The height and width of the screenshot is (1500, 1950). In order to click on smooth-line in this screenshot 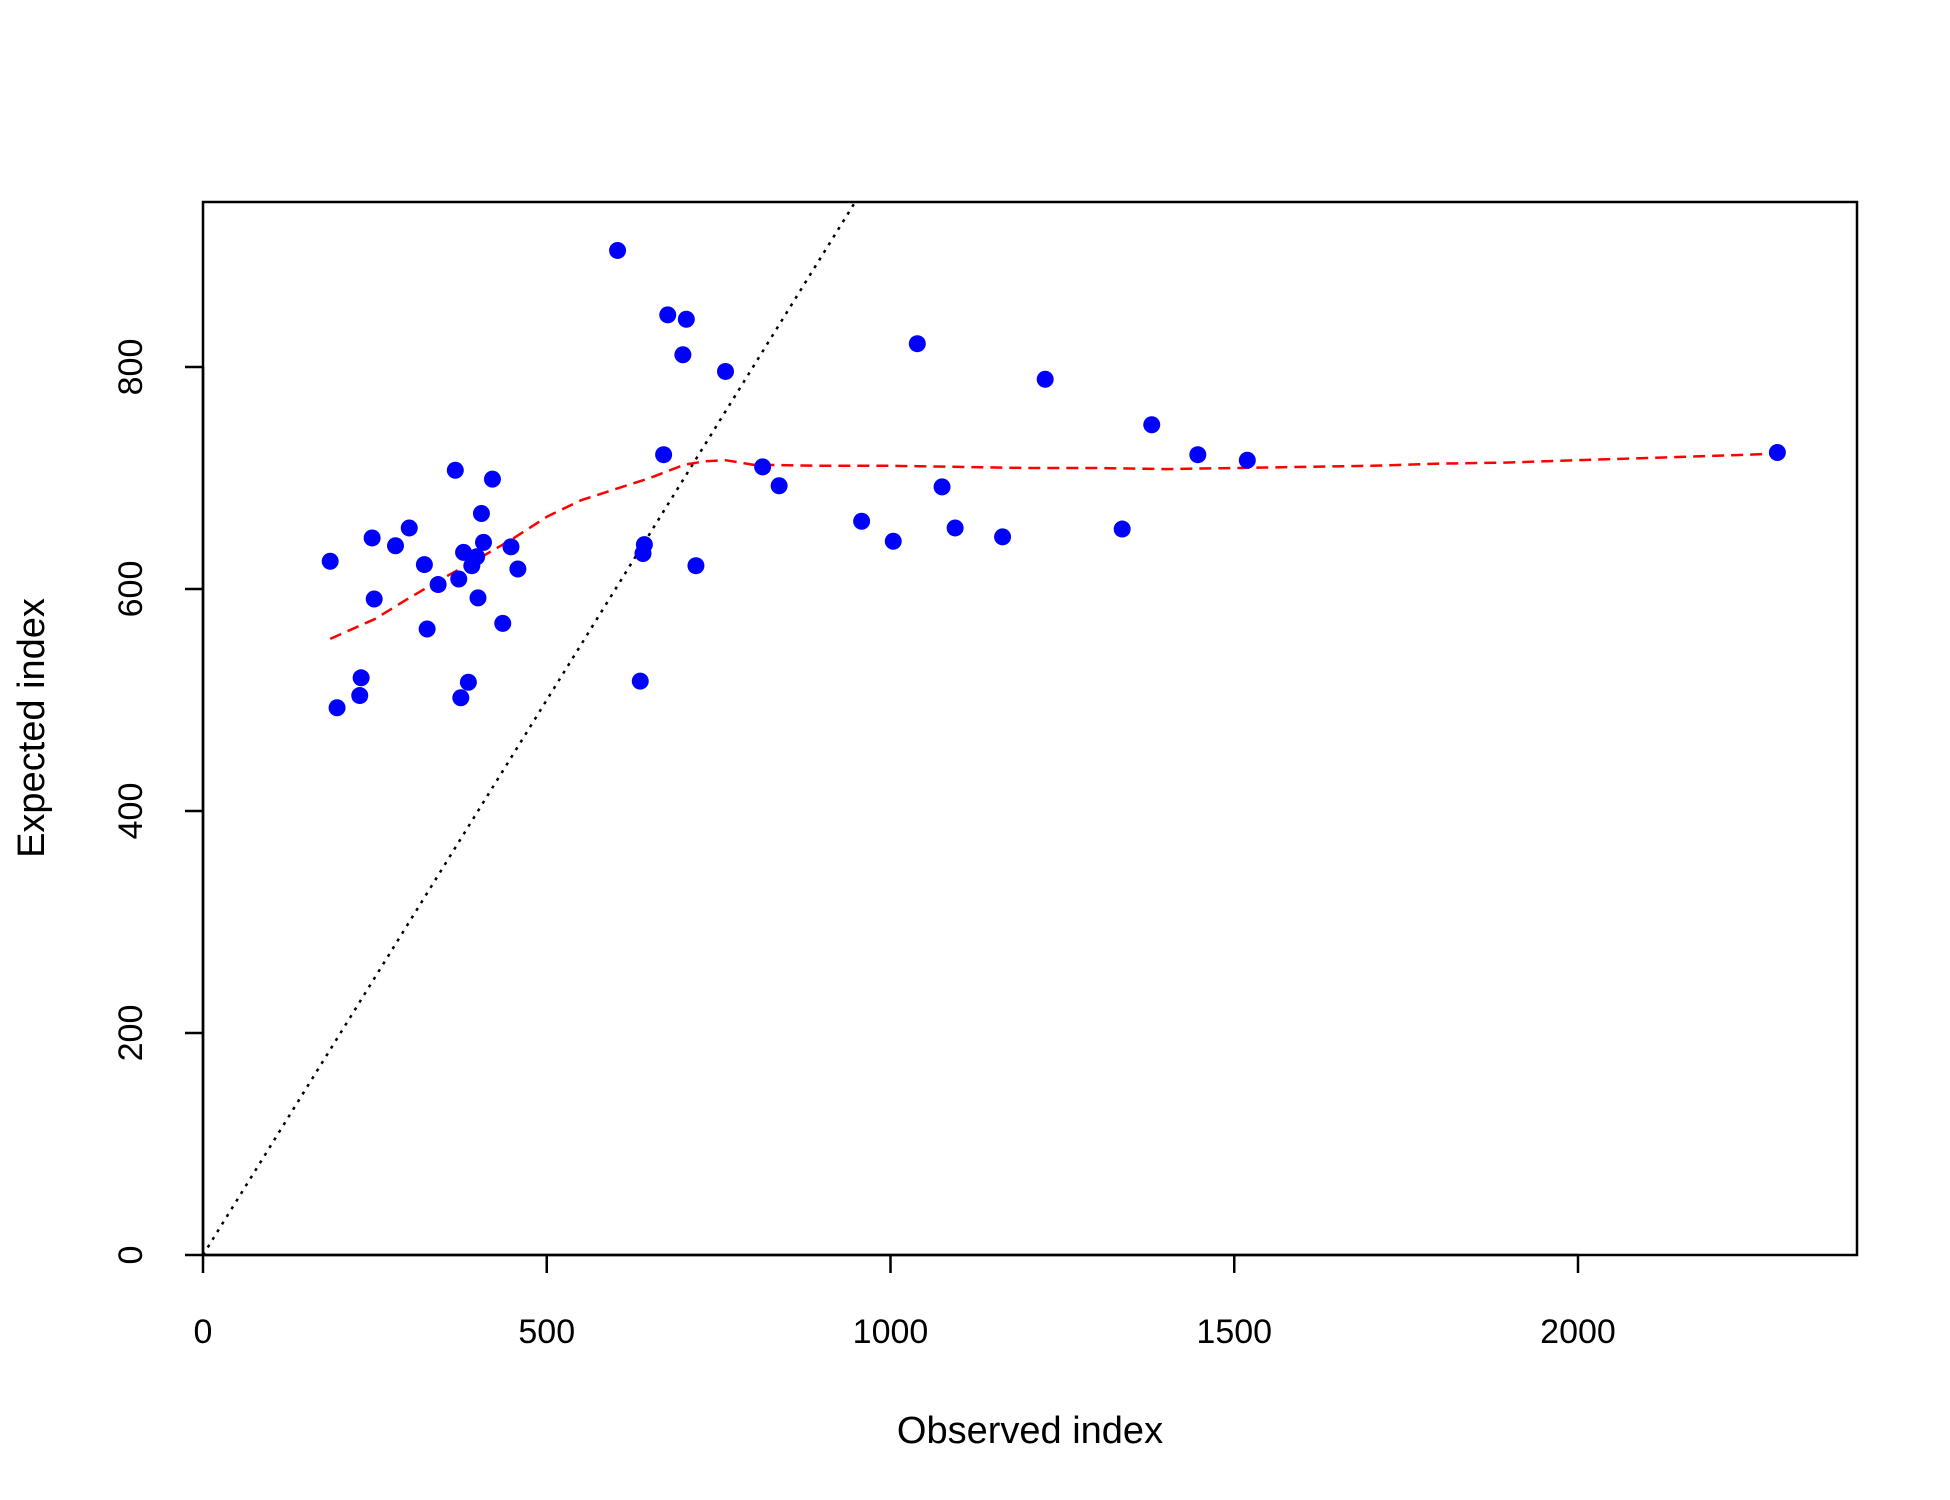, I will do `click(1053, 546)`.